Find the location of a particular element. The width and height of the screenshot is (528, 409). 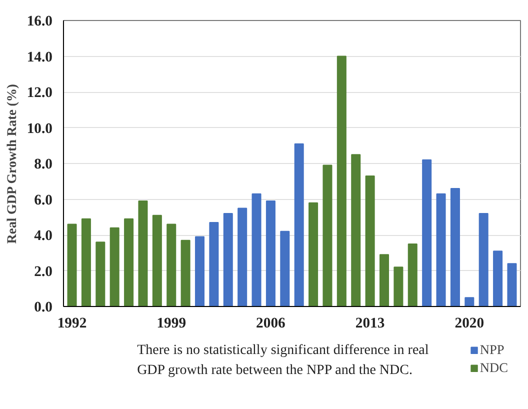

y-tick-label: 12.0 is located at coordinates (39, 93).